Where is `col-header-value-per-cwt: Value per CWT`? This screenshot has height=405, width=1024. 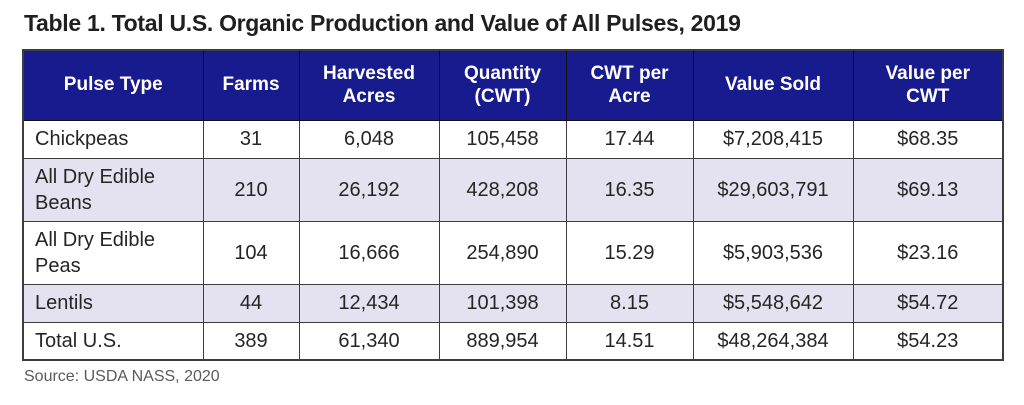 col-header-value-per-cwt: Value per CWT is located at coordinates (928, 85).